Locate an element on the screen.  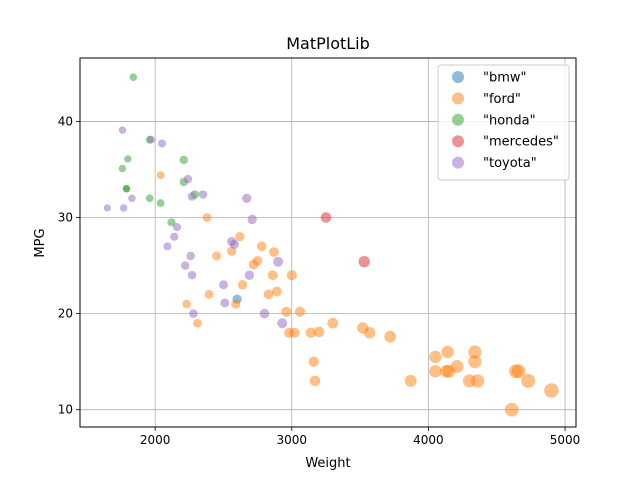
y-tick-label: 20 is located at coordinates (65, 314).